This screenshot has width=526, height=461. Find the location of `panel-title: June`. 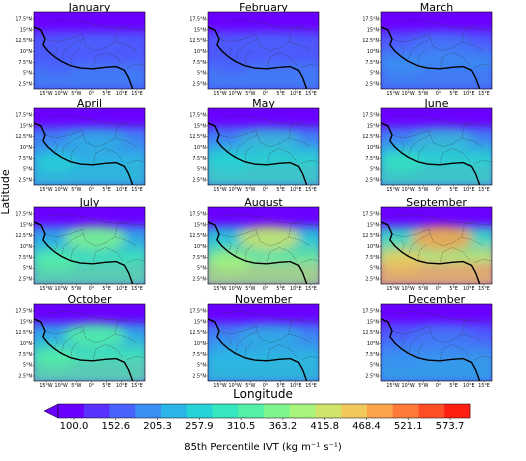

panel-title: June is located at coordinates (436, 103).